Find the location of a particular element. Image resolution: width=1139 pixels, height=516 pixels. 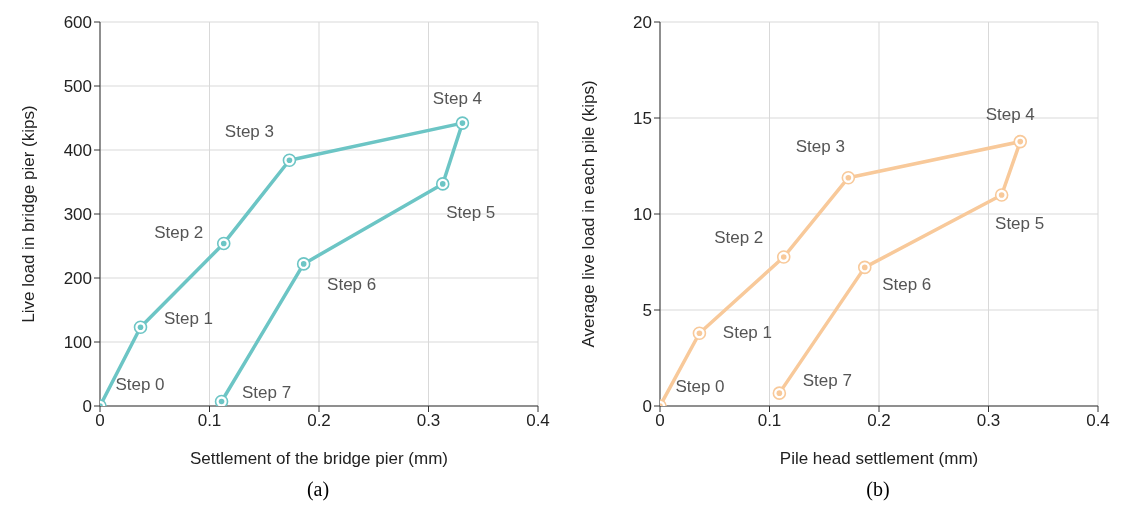

x-axis-title: Settlement of the bridge pier (mm) is located at coordinates (319, 458).